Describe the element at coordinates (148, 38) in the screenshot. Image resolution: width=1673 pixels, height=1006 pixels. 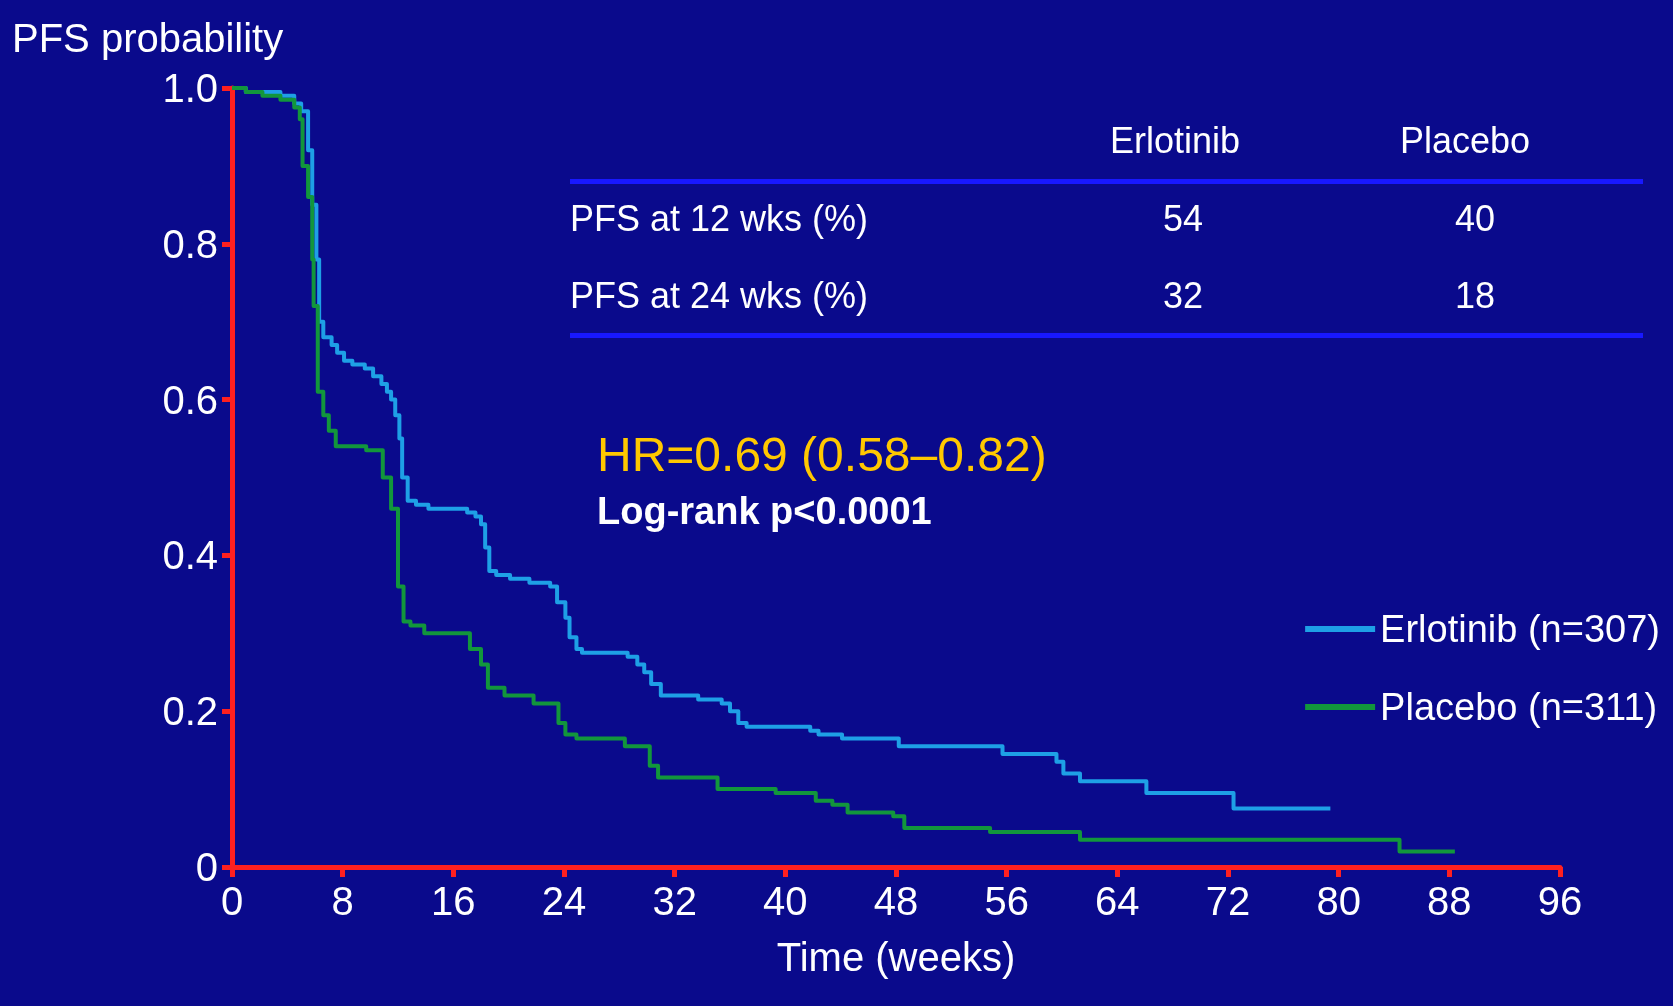
I see `y-axis-title: PFS probability` at that location.